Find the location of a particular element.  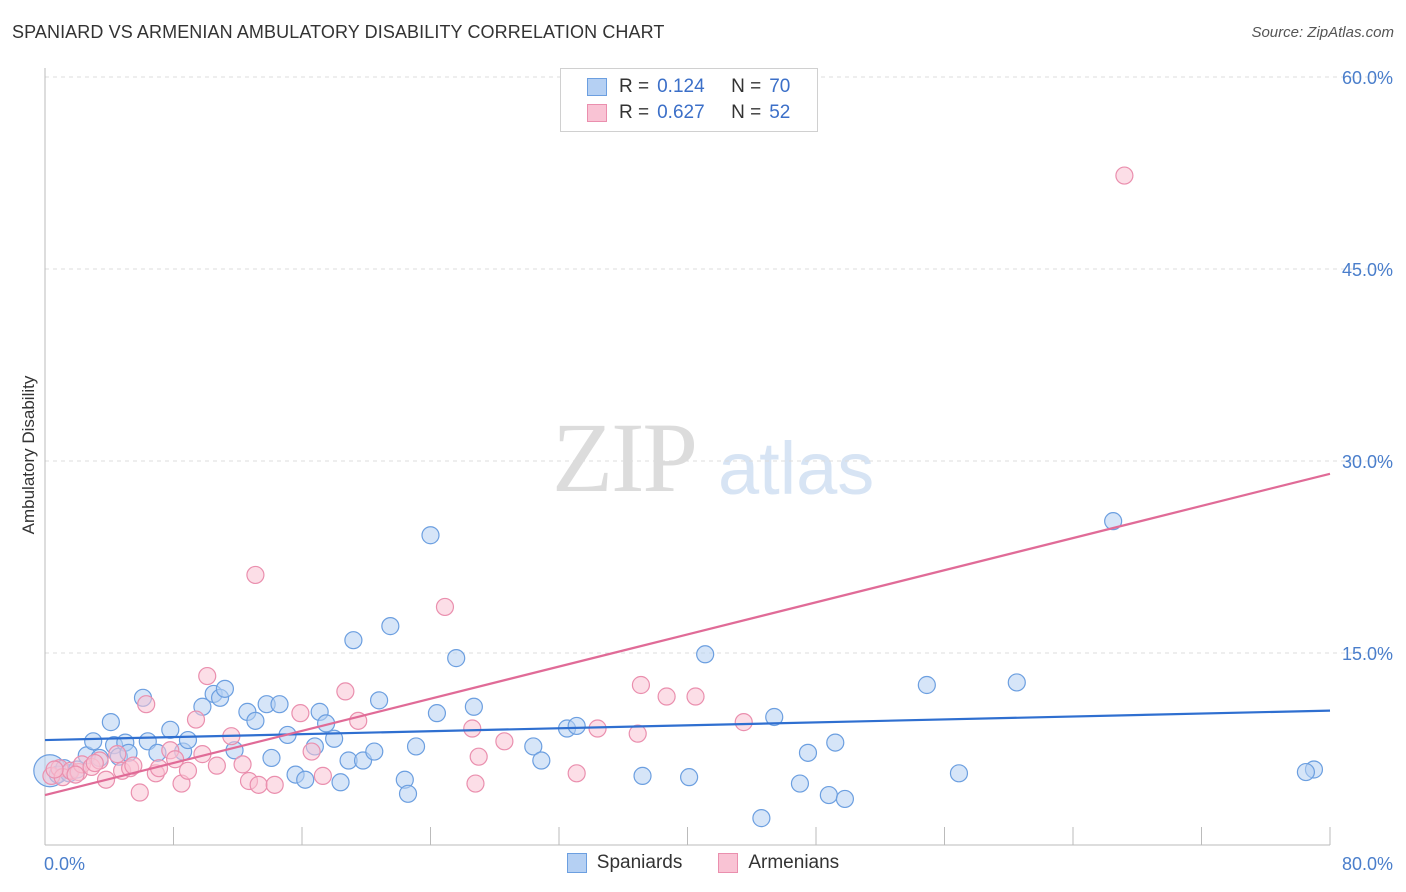

legend-swatch-armenians is located at coordinates (597, 113).